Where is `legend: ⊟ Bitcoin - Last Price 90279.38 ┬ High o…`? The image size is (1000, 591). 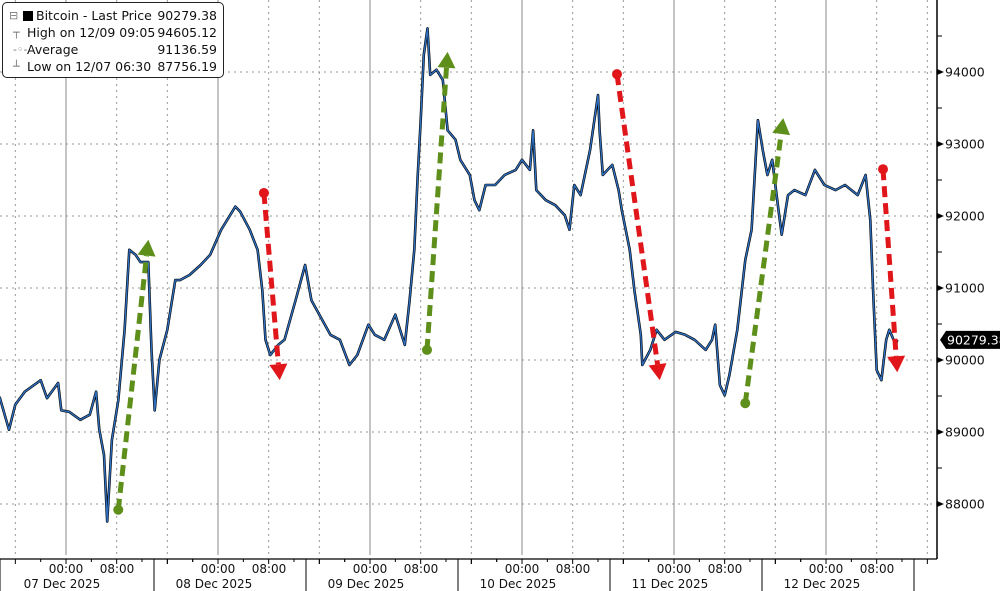
legend: ⊟ Bitcoin - Last Price 90279.38 ┬ High o… is located at coordinates (113, 40).